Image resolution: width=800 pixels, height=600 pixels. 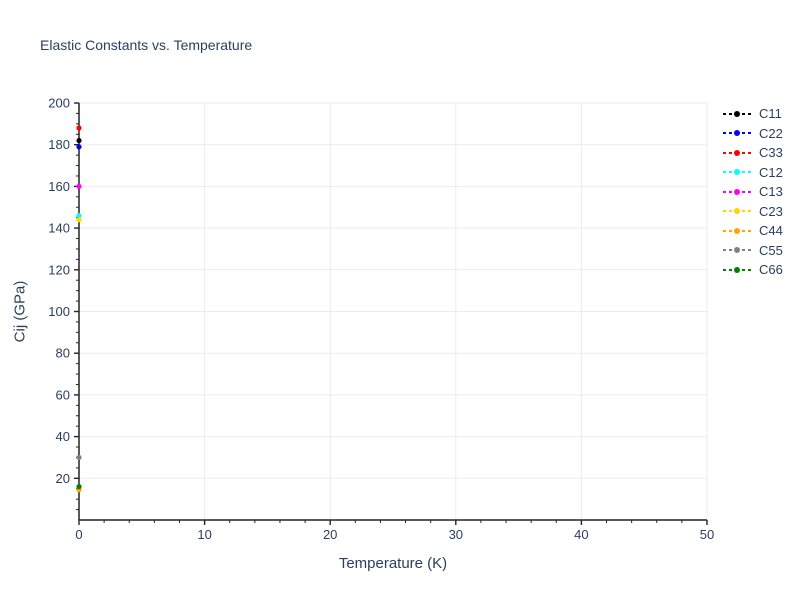 What do you see at coordinates (59, 269) in the screenshot?
I see `y-tick-label: 120` at bounding box center [59, 269].